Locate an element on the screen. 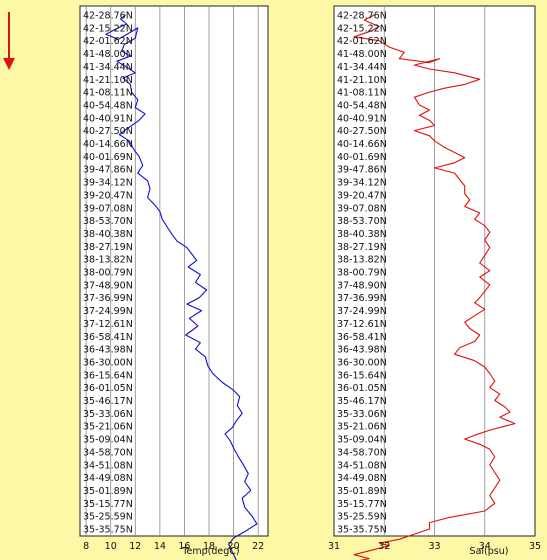  salinity-x-ticks: 31 32 33 34 35 is located at coordinates (434, 546).